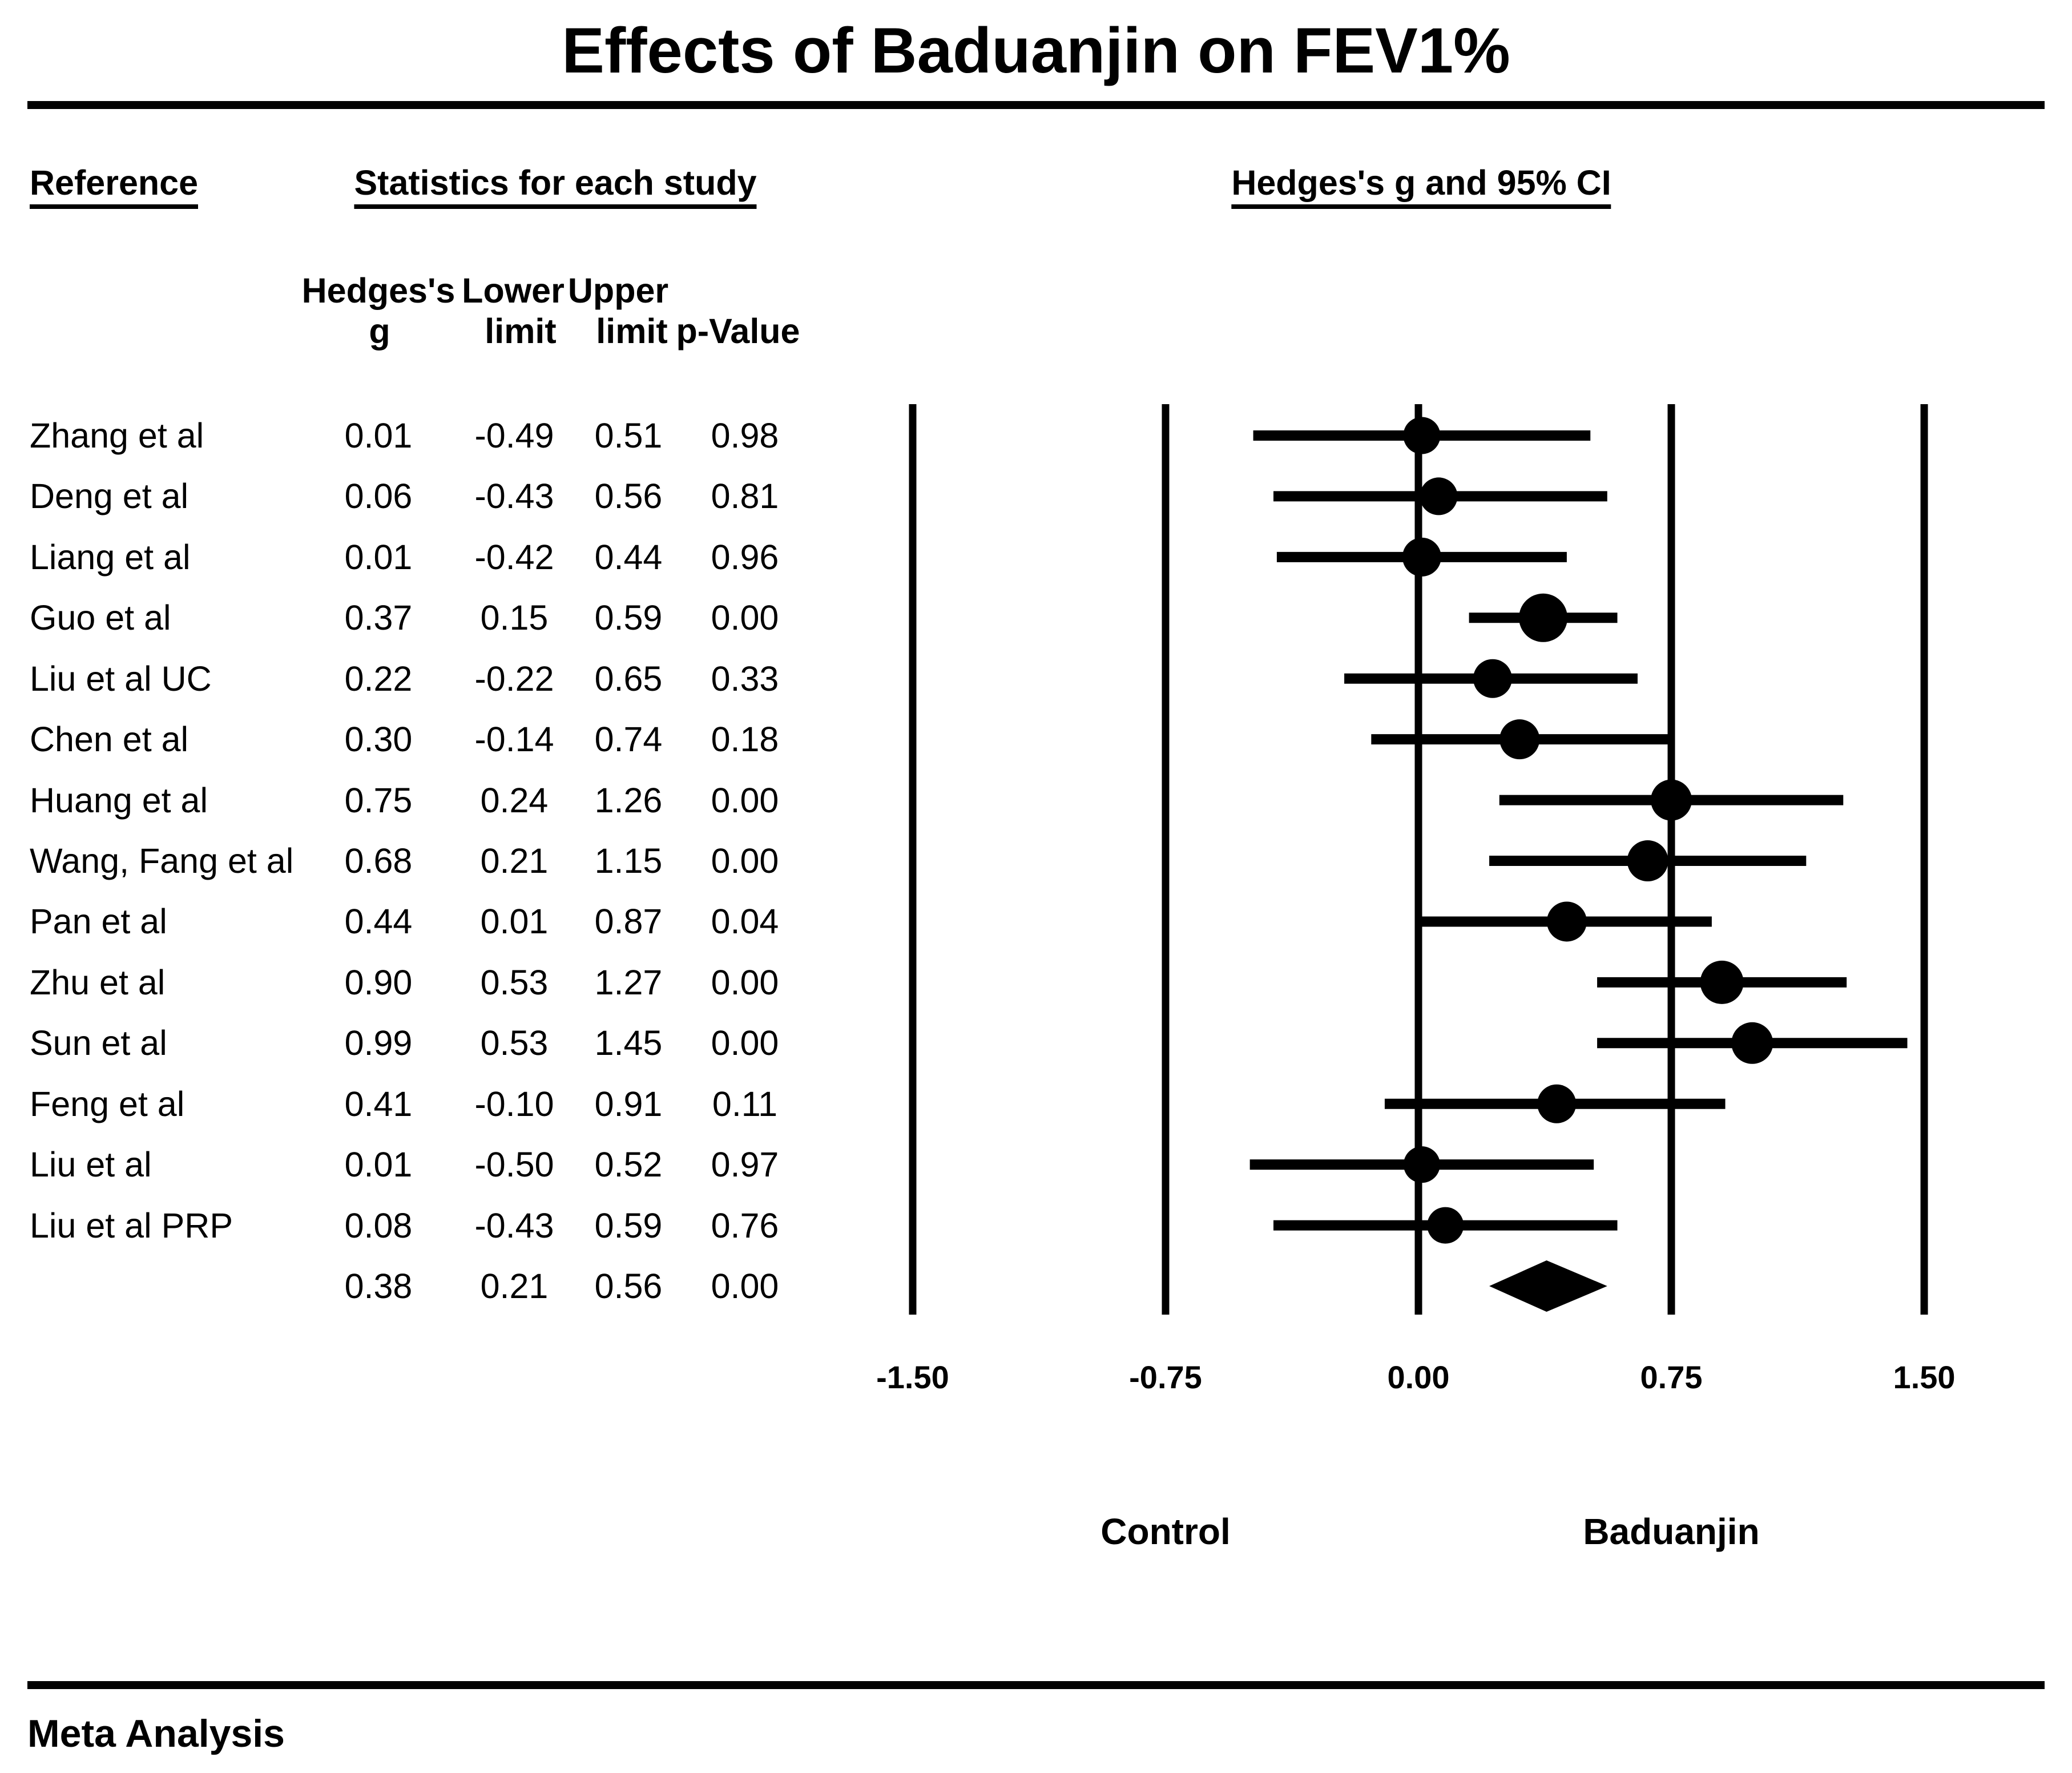  Describe the element at coordinates (555, 186) in the screenshot. I see `stats-group-header: Statistics for each study` at that location.